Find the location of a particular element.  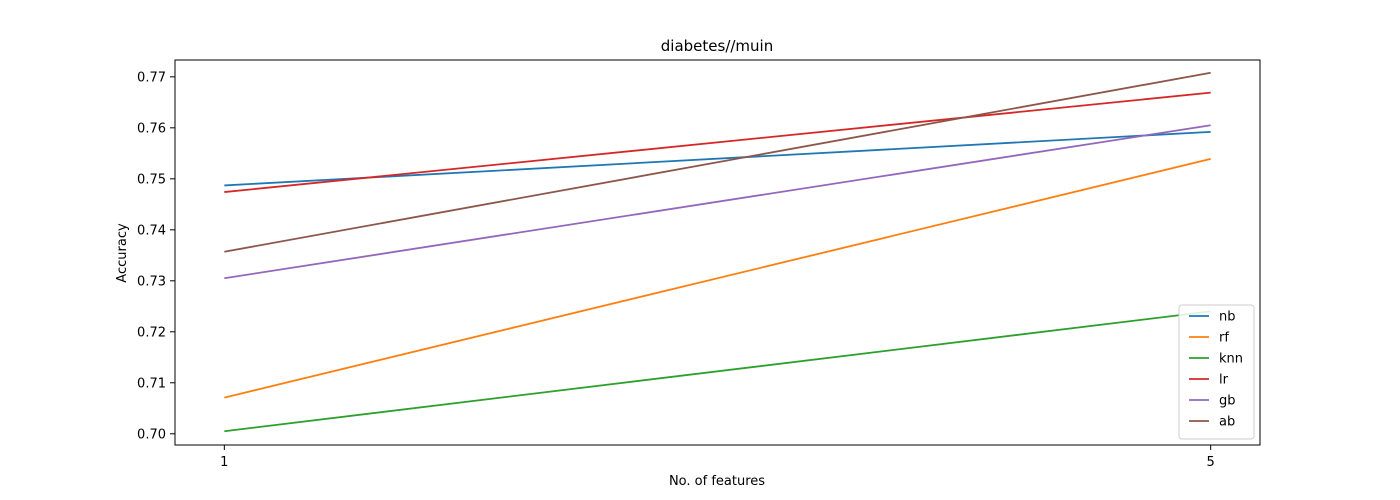

y-tick-label: 0.77 is located at coordinates (151, 77).